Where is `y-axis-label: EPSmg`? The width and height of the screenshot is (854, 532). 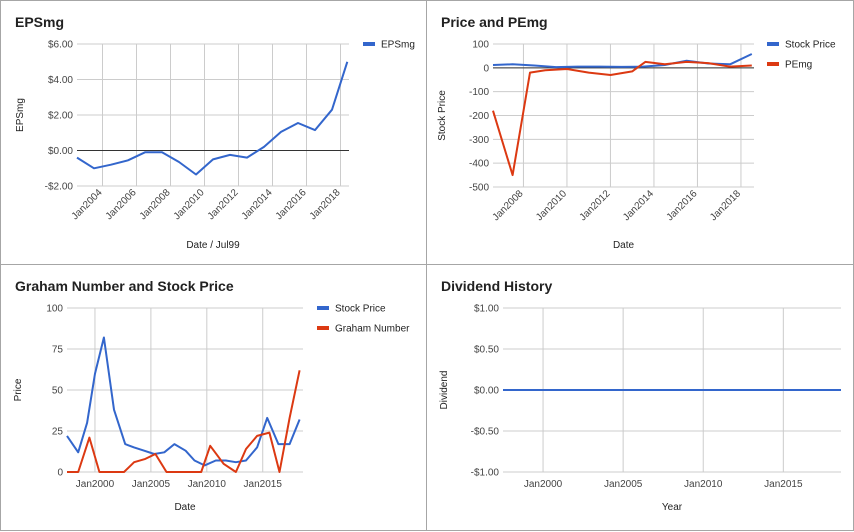 y-axis-label: EPSmg is located at coordinates (20, 115).